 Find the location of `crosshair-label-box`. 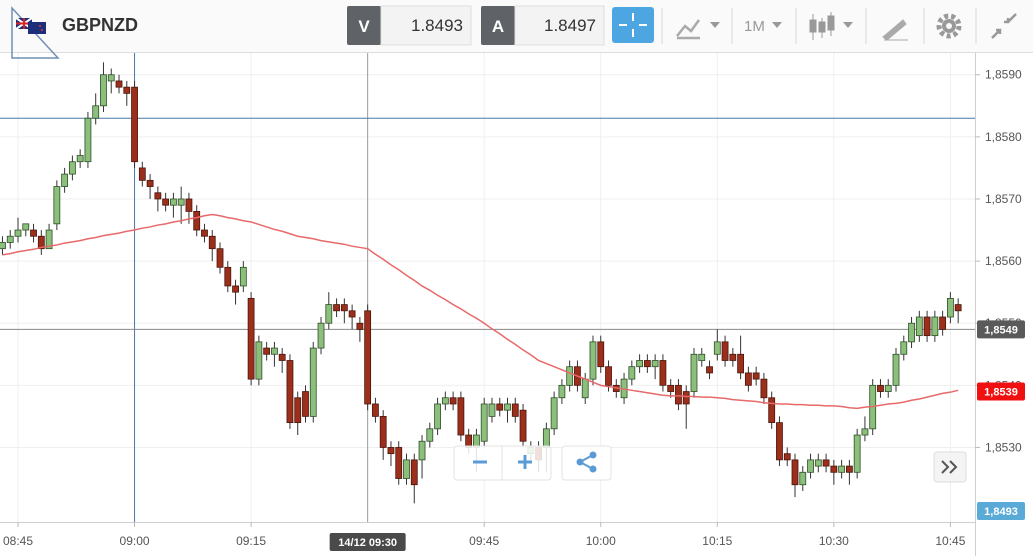

crosshair-label-box is located at coordinates (367, 542).